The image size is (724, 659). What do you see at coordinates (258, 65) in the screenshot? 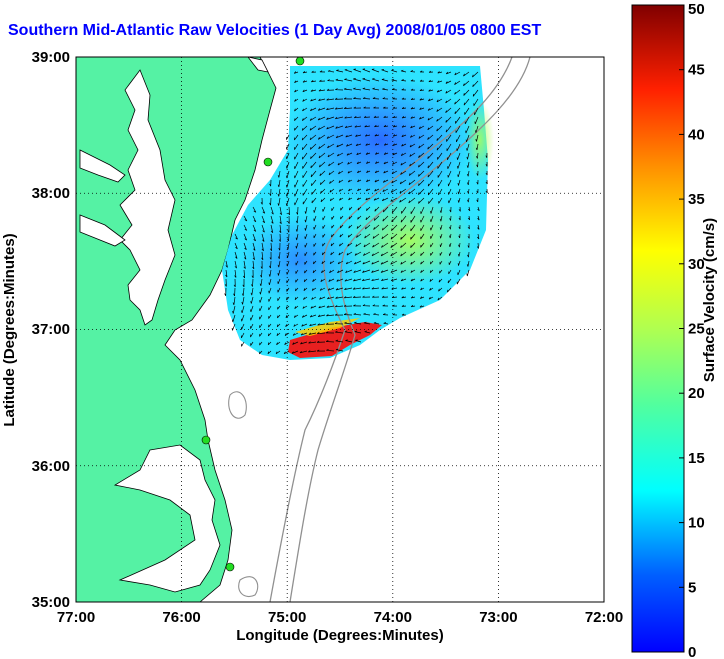
I see `delaware-bay` at bounding box center [258, 65].